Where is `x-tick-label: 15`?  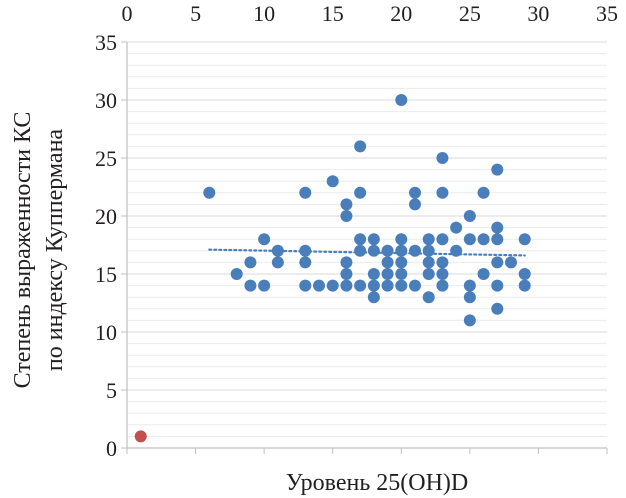 x-tick-label: 15 is located at coordinates (333, 13).